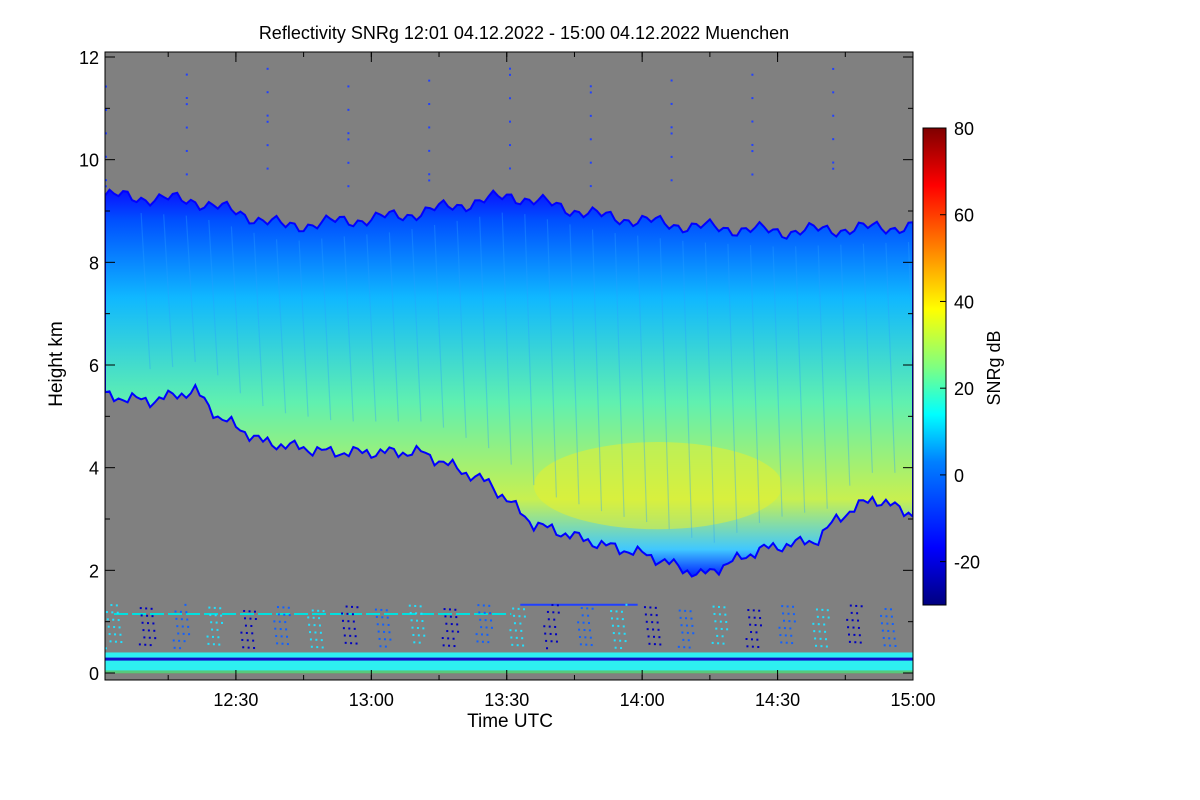  I want to click on colorbar-tick-label: -20, so click(967, 563).